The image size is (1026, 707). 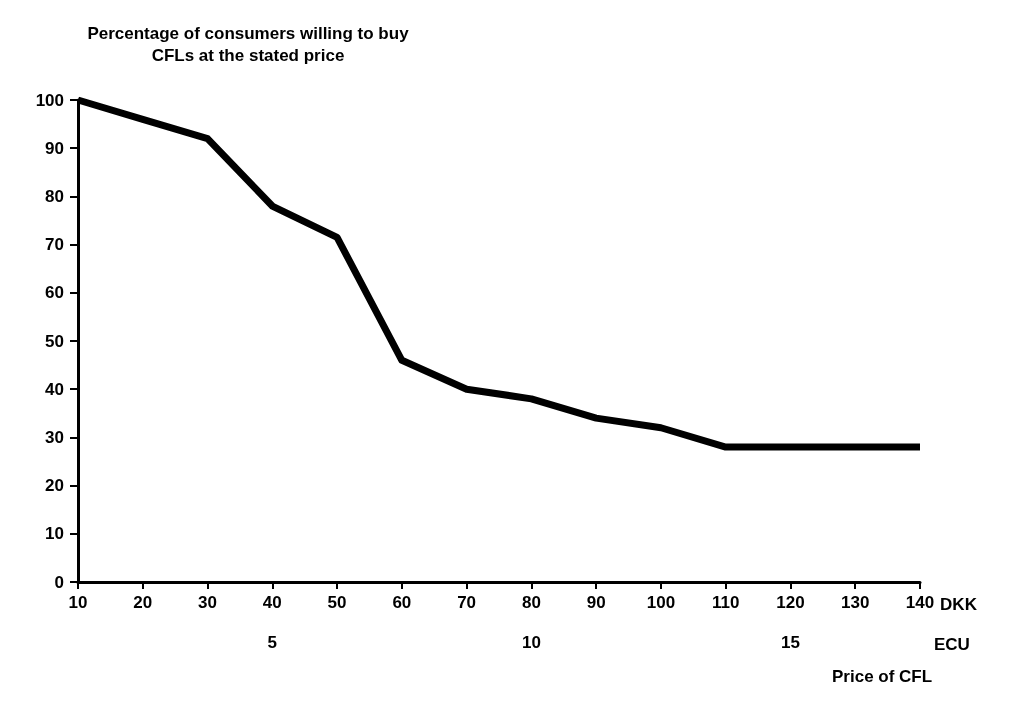 What do you see at coordinates (467, 602) in the screenshot?
I see `x-tick-label: 70` at bounding box center [467, 602].